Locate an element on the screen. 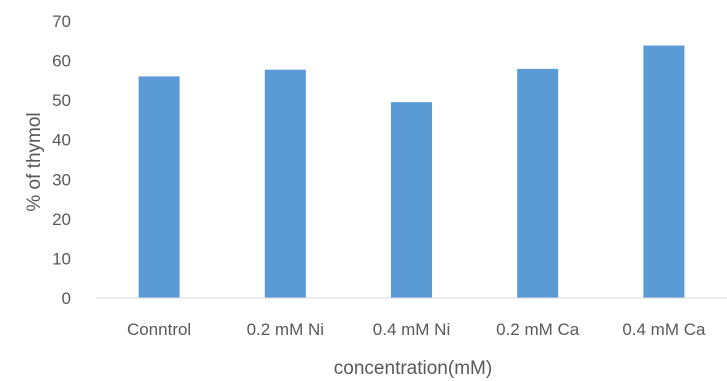 The height and width of the screenshot is (381, 727). y-tick-label: 70 is located at coordinates (61, 21).